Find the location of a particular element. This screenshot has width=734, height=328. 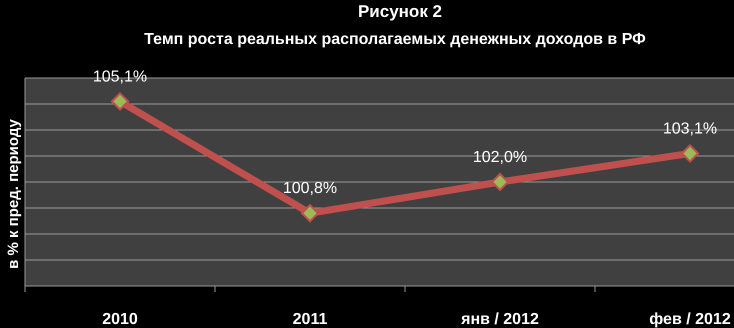

data-label: 102,0% is located at coordinates (500, 157).